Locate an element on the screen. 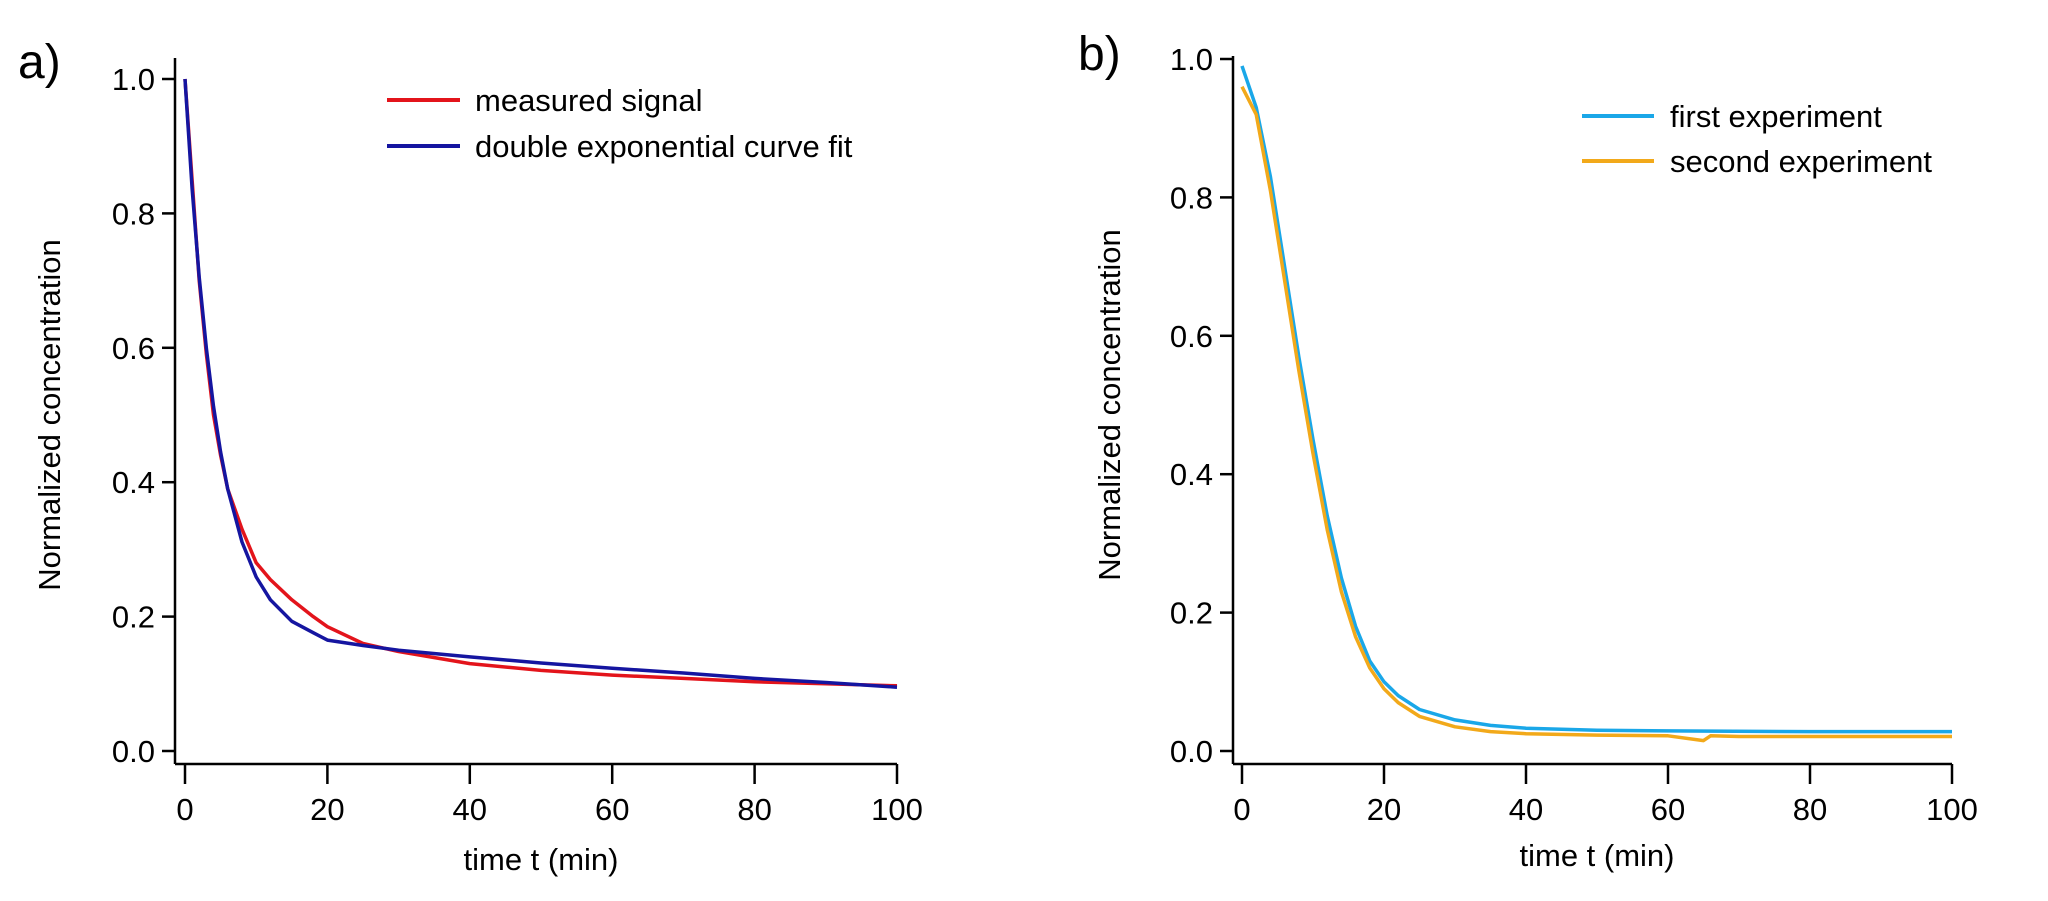  panel-label-a: a) is located at coordinates (39, 62).